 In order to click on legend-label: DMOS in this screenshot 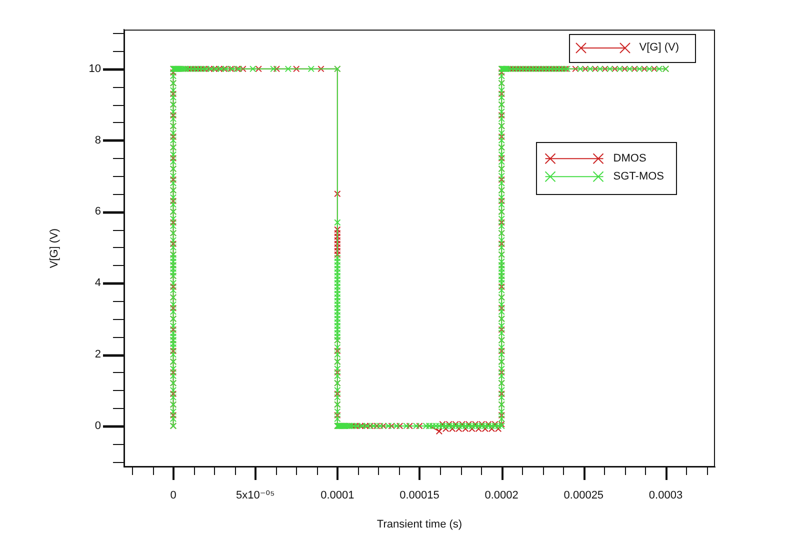, I will do `click(629, 158)`.